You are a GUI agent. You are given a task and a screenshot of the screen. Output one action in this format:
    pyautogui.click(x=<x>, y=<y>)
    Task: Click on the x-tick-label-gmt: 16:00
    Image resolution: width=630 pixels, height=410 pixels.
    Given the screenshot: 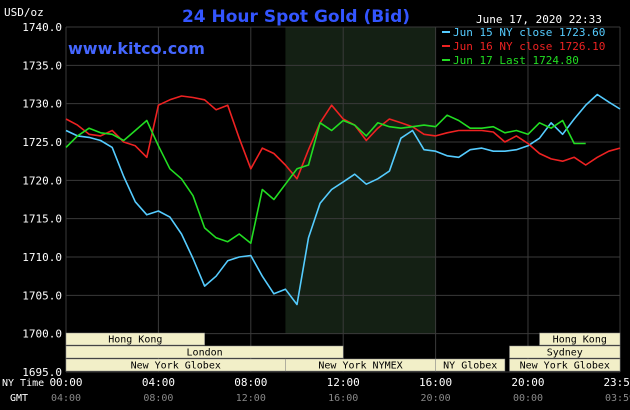 What is the action you would take?
    pyautogui.click(x=343, y=398)
    